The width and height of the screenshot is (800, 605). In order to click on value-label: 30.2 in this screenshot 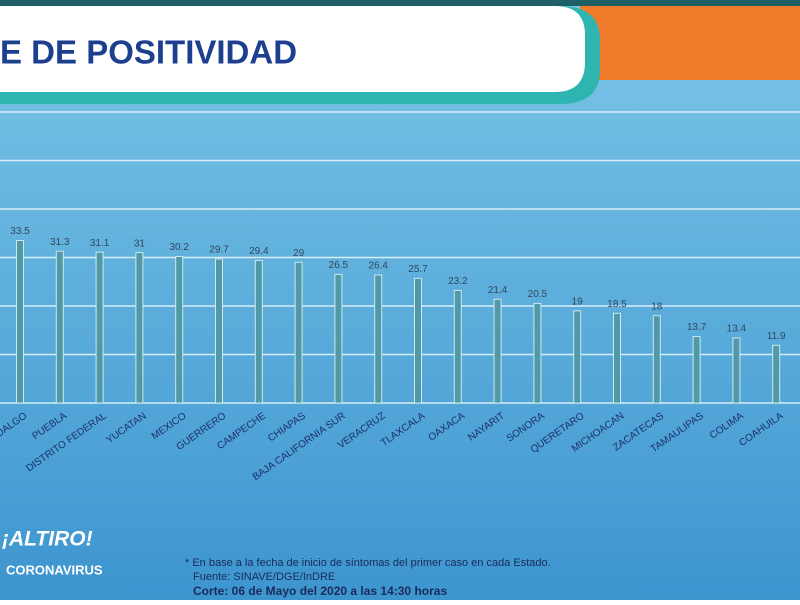, I will do `click(179, 247)`.